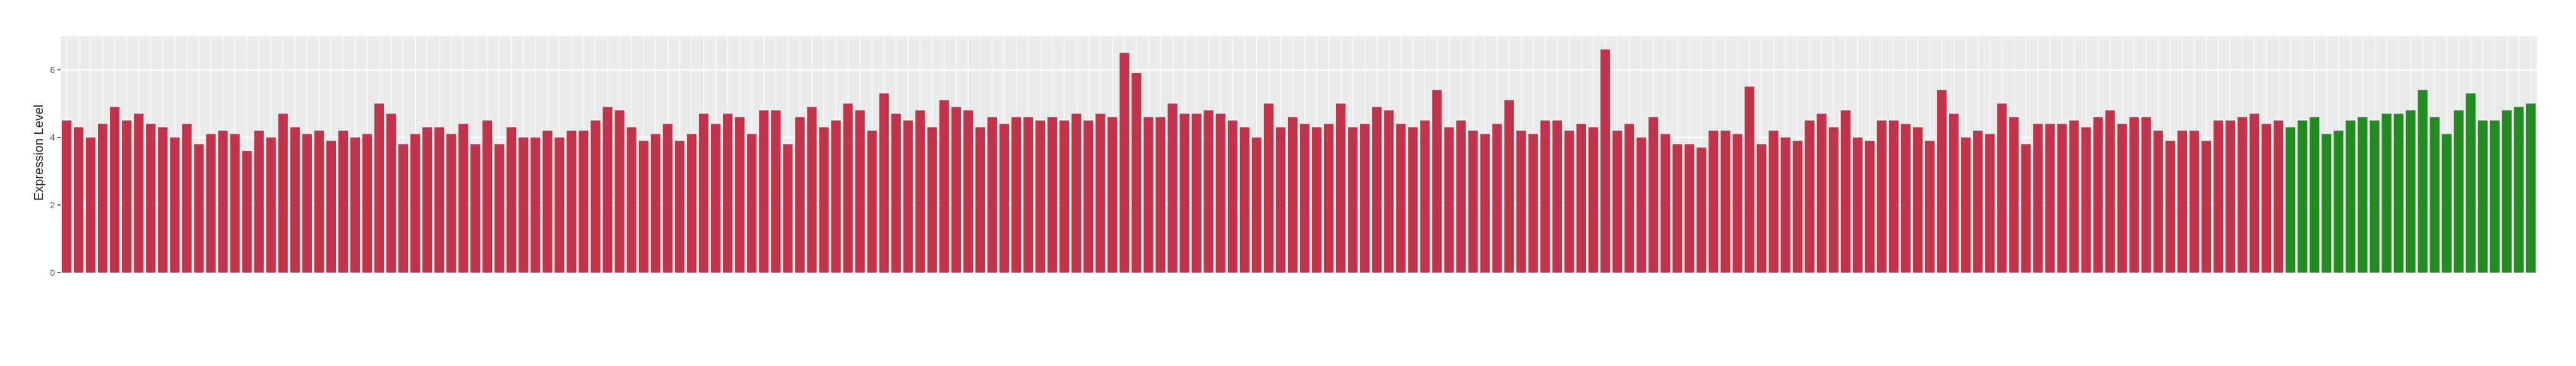 The width and height of the screenshot is (2576, 366). What do you see at coordinates (52, 273) in the screenshot?
I see `y-tick-label: 0` at bounding box center [52, 273].